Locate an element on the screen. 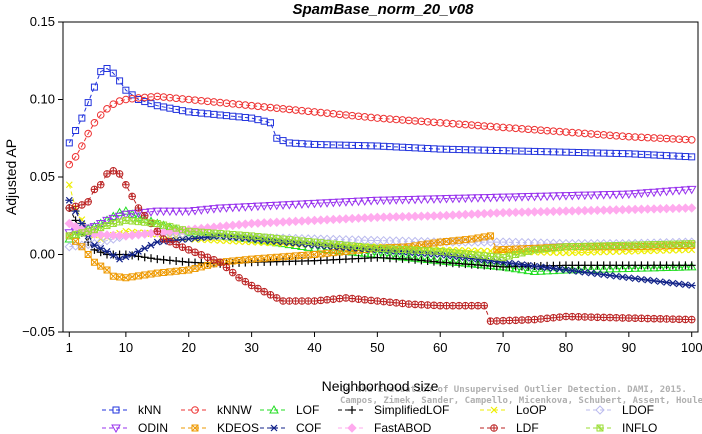 The height and width of the screenshot is (434, 702). x-tick-label: 50 is located at coordinates (377, 347).